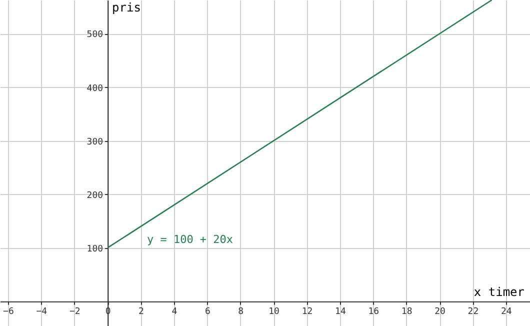  I want to click on x-tick-label: 16, so click(374, 311).